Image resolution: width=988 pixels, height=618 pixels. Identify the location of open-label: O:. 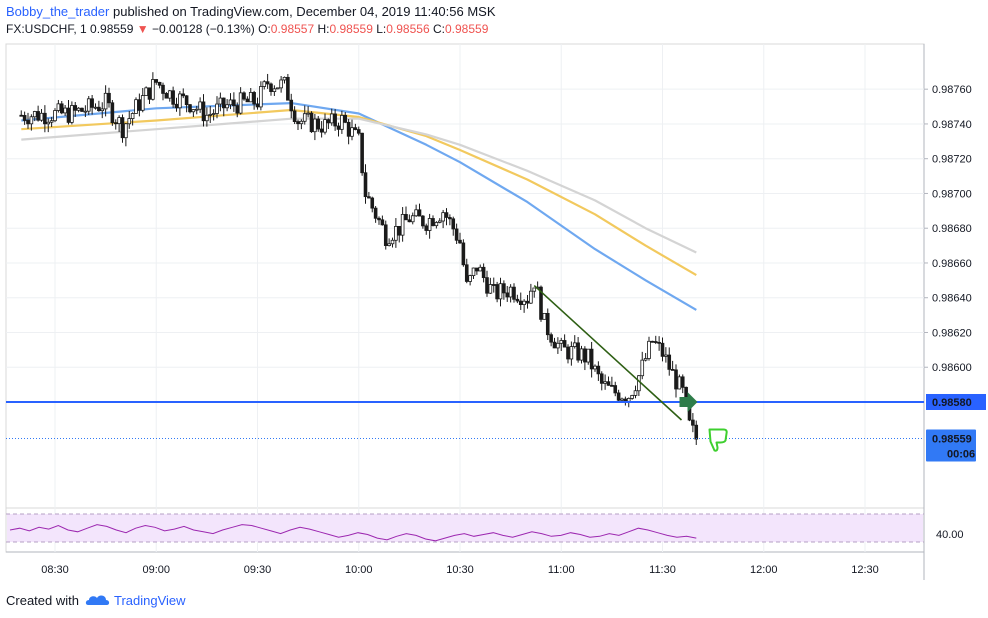
(264, 29).